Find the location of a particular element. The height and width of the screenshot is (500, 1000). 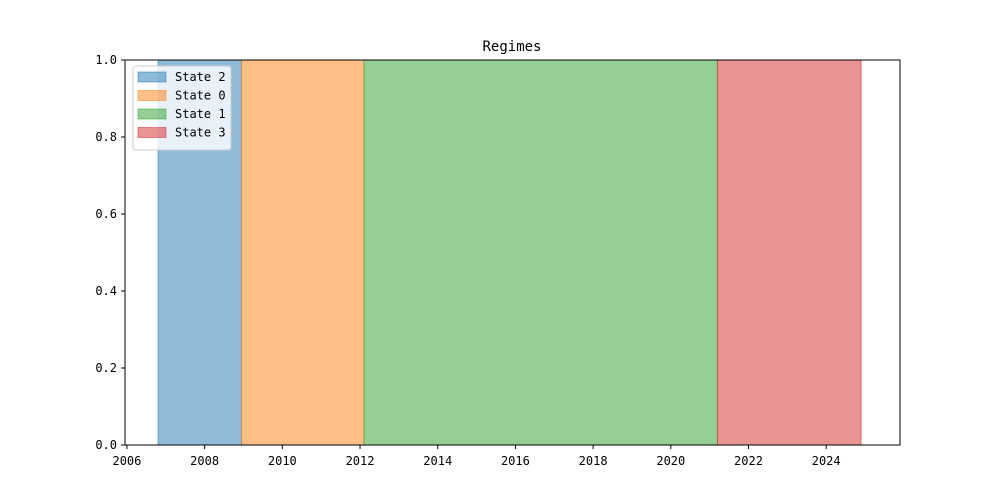

x-tick-label: 2010 is located at coordinates (282, 461).